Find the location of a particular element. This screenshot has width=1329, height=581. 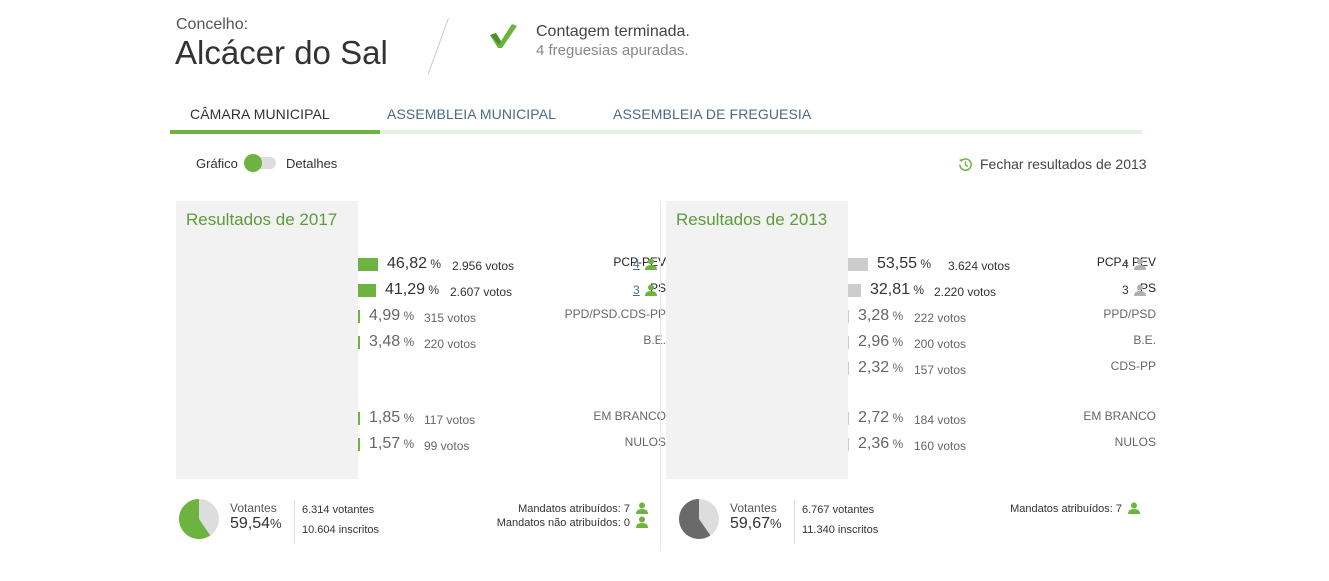

vote-percentage: 1,57 % is located at coordinates (392, 443).